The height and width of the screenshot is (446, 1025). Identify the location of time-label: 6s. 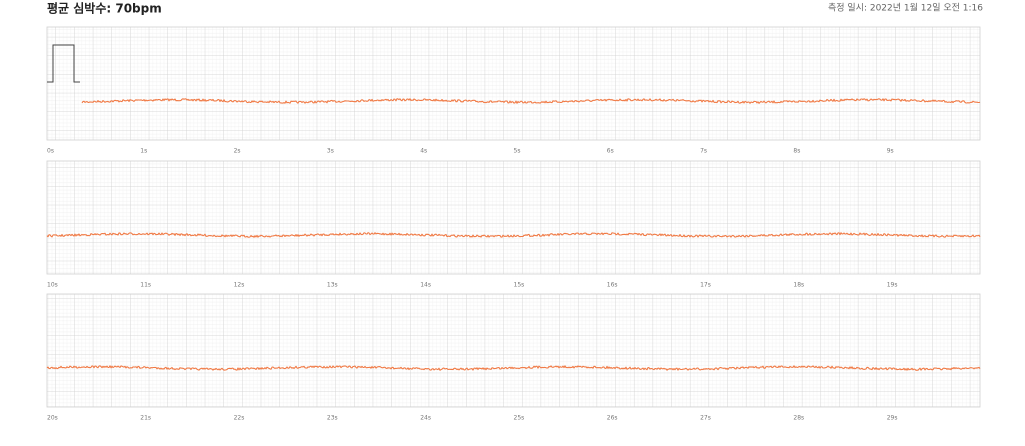
(610, 151).